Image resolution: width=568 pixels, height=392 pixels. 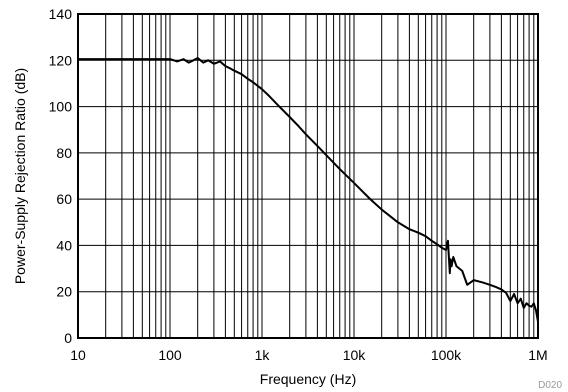 What do you see at coordinates (64, 245) in the screenshot?
I see `y-tick-label: 40` at bounding box center [64, 245].